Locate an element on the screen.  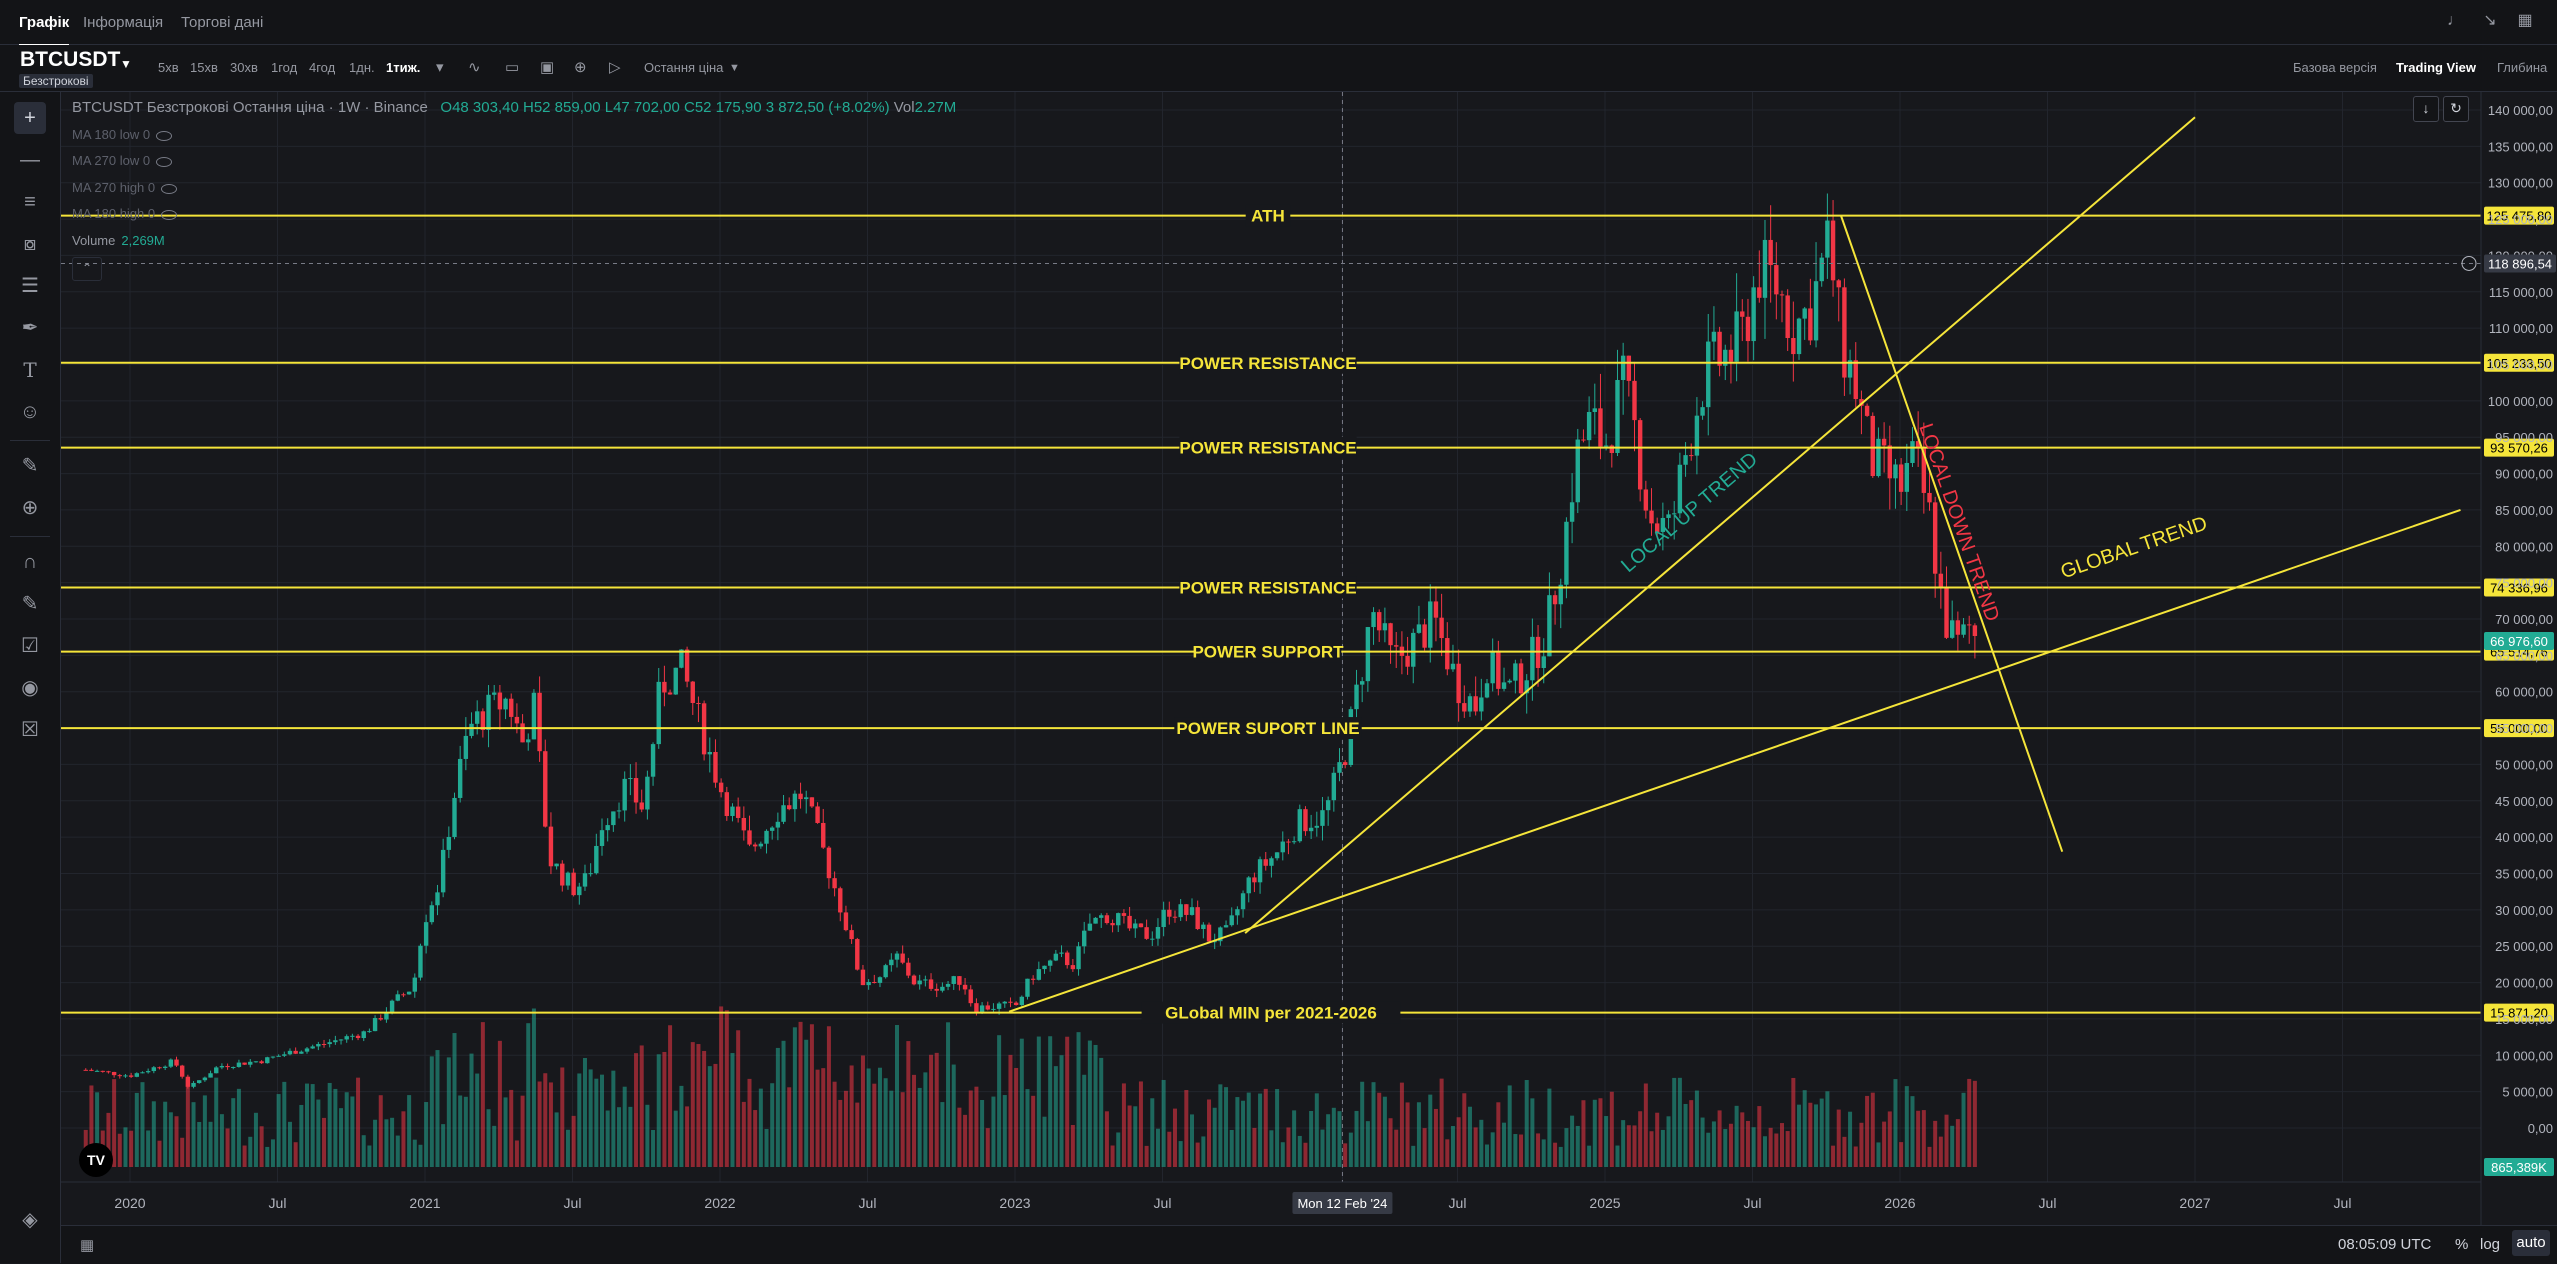
camera-icon: ▣ is located at coordinates (547, 67).